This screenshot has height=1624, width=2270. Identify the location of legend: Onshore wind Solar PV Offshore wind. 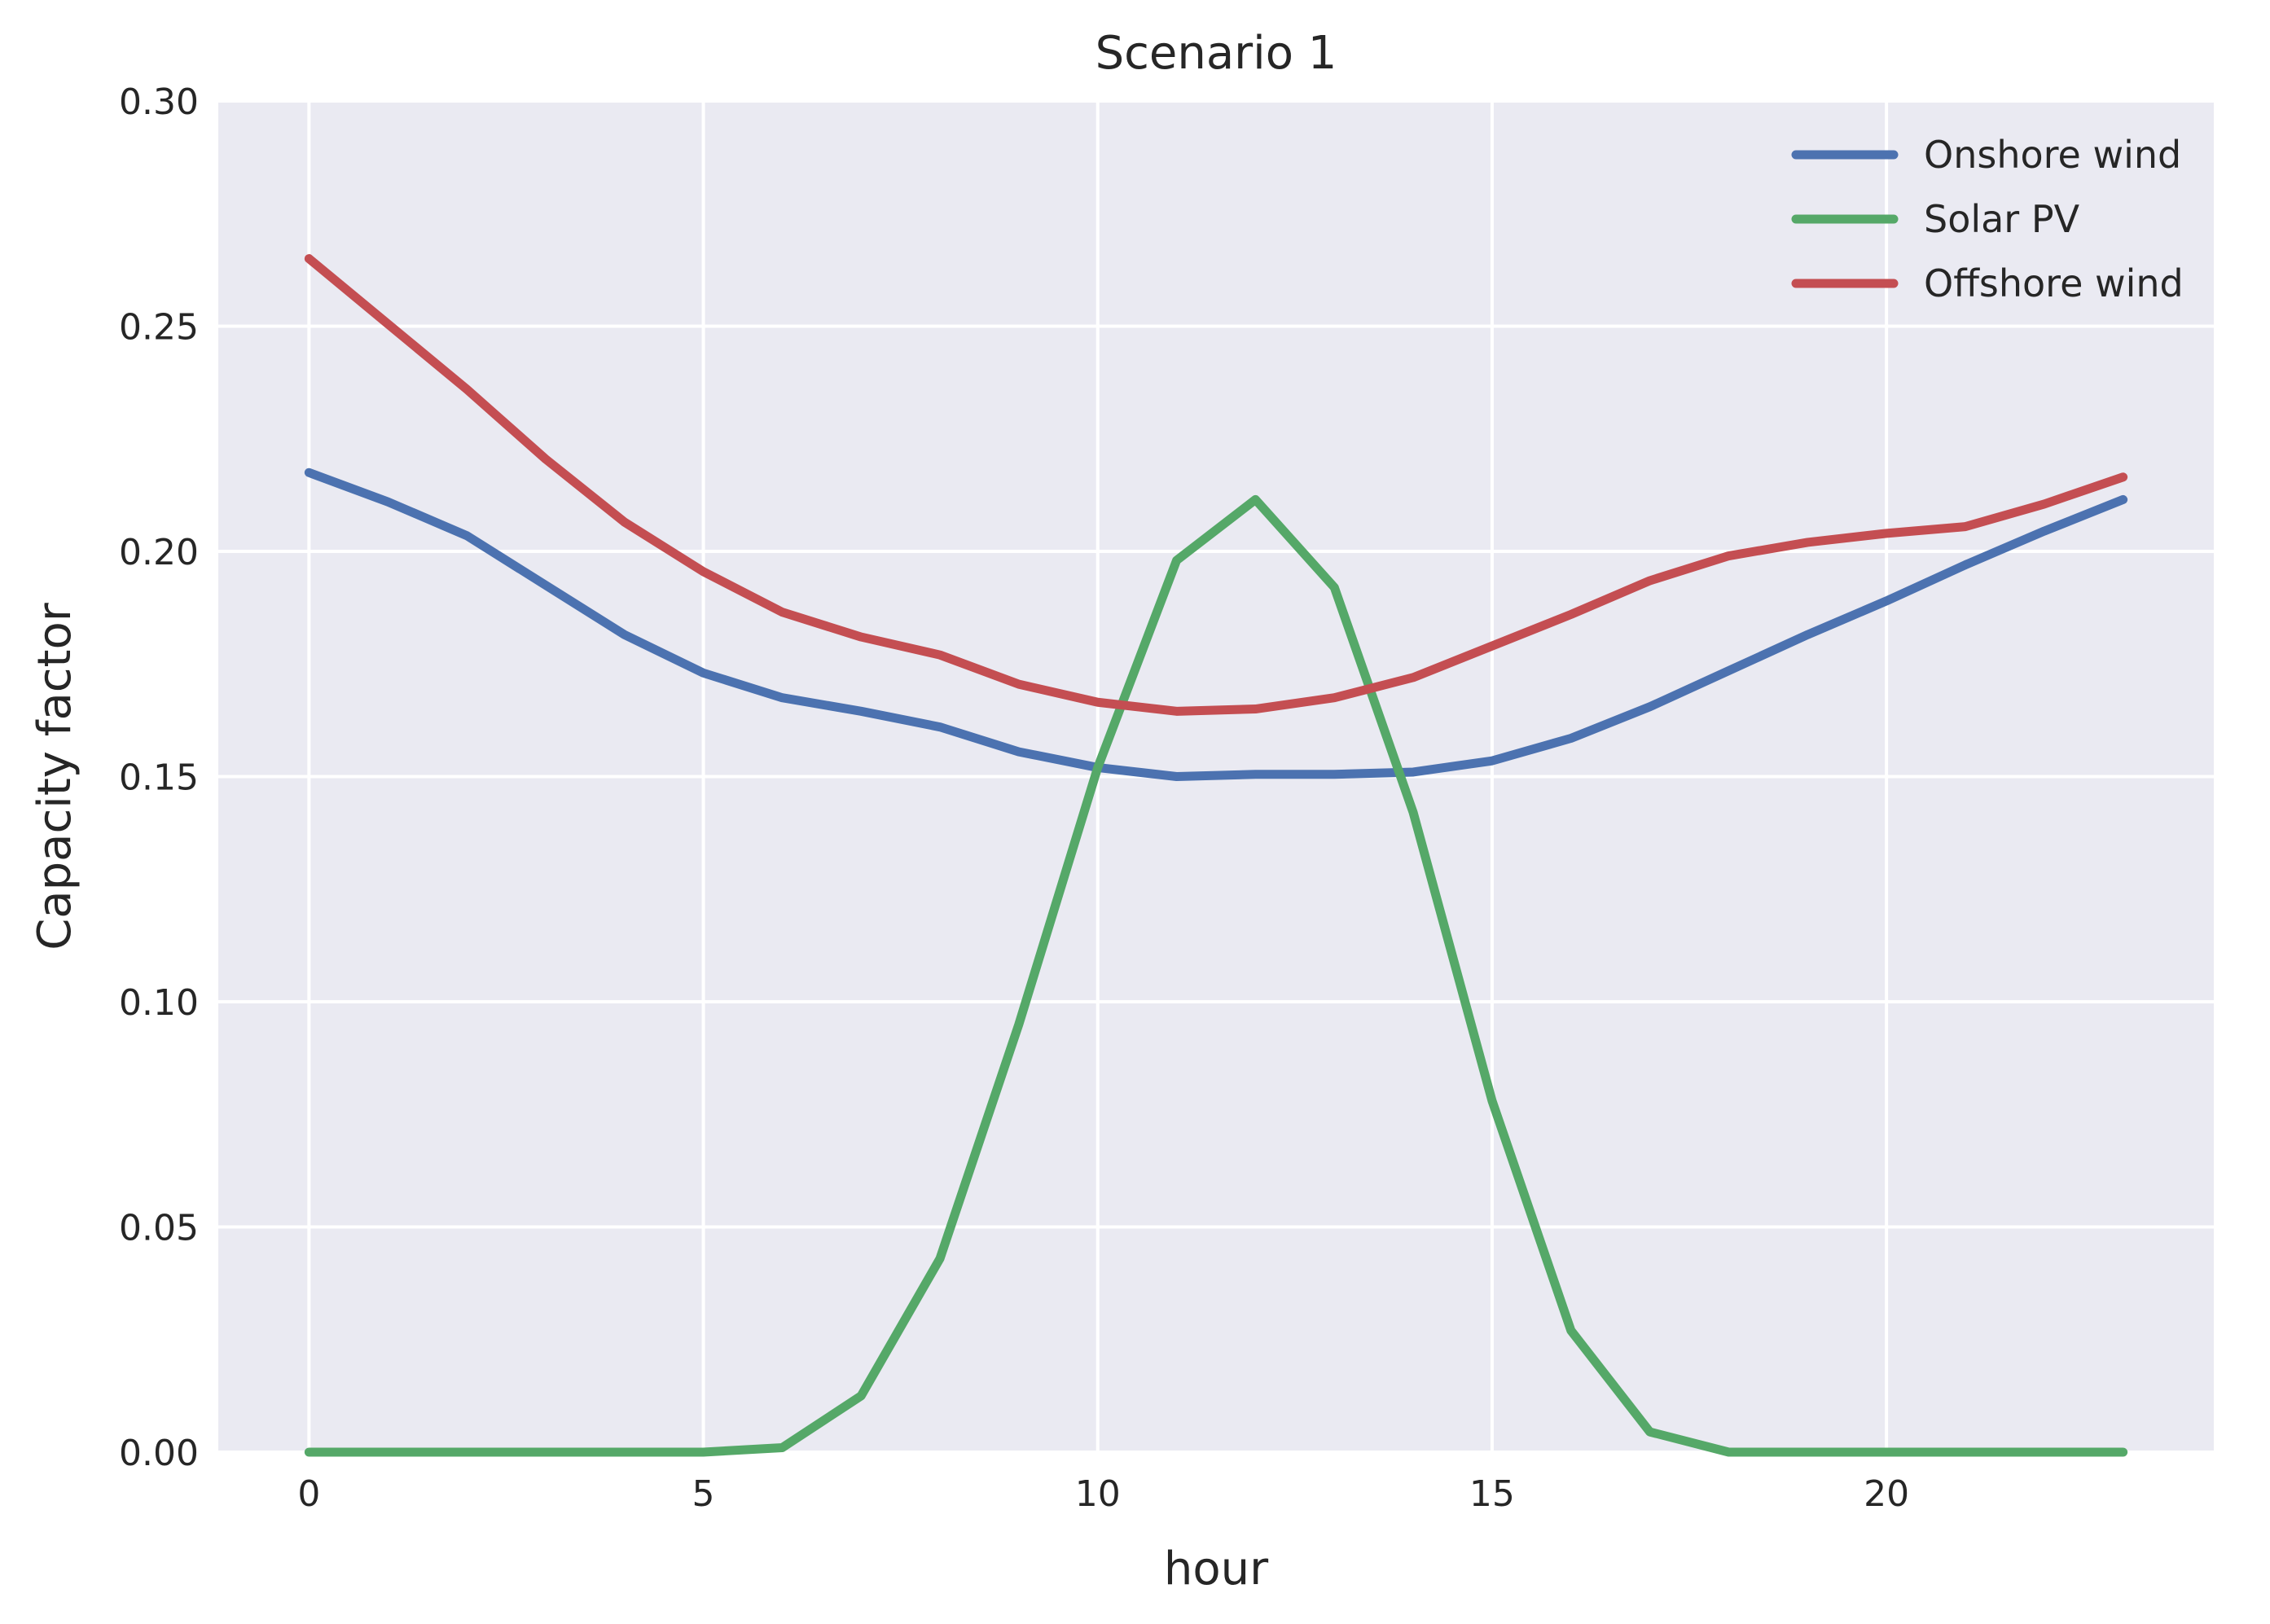
(1987, 219).